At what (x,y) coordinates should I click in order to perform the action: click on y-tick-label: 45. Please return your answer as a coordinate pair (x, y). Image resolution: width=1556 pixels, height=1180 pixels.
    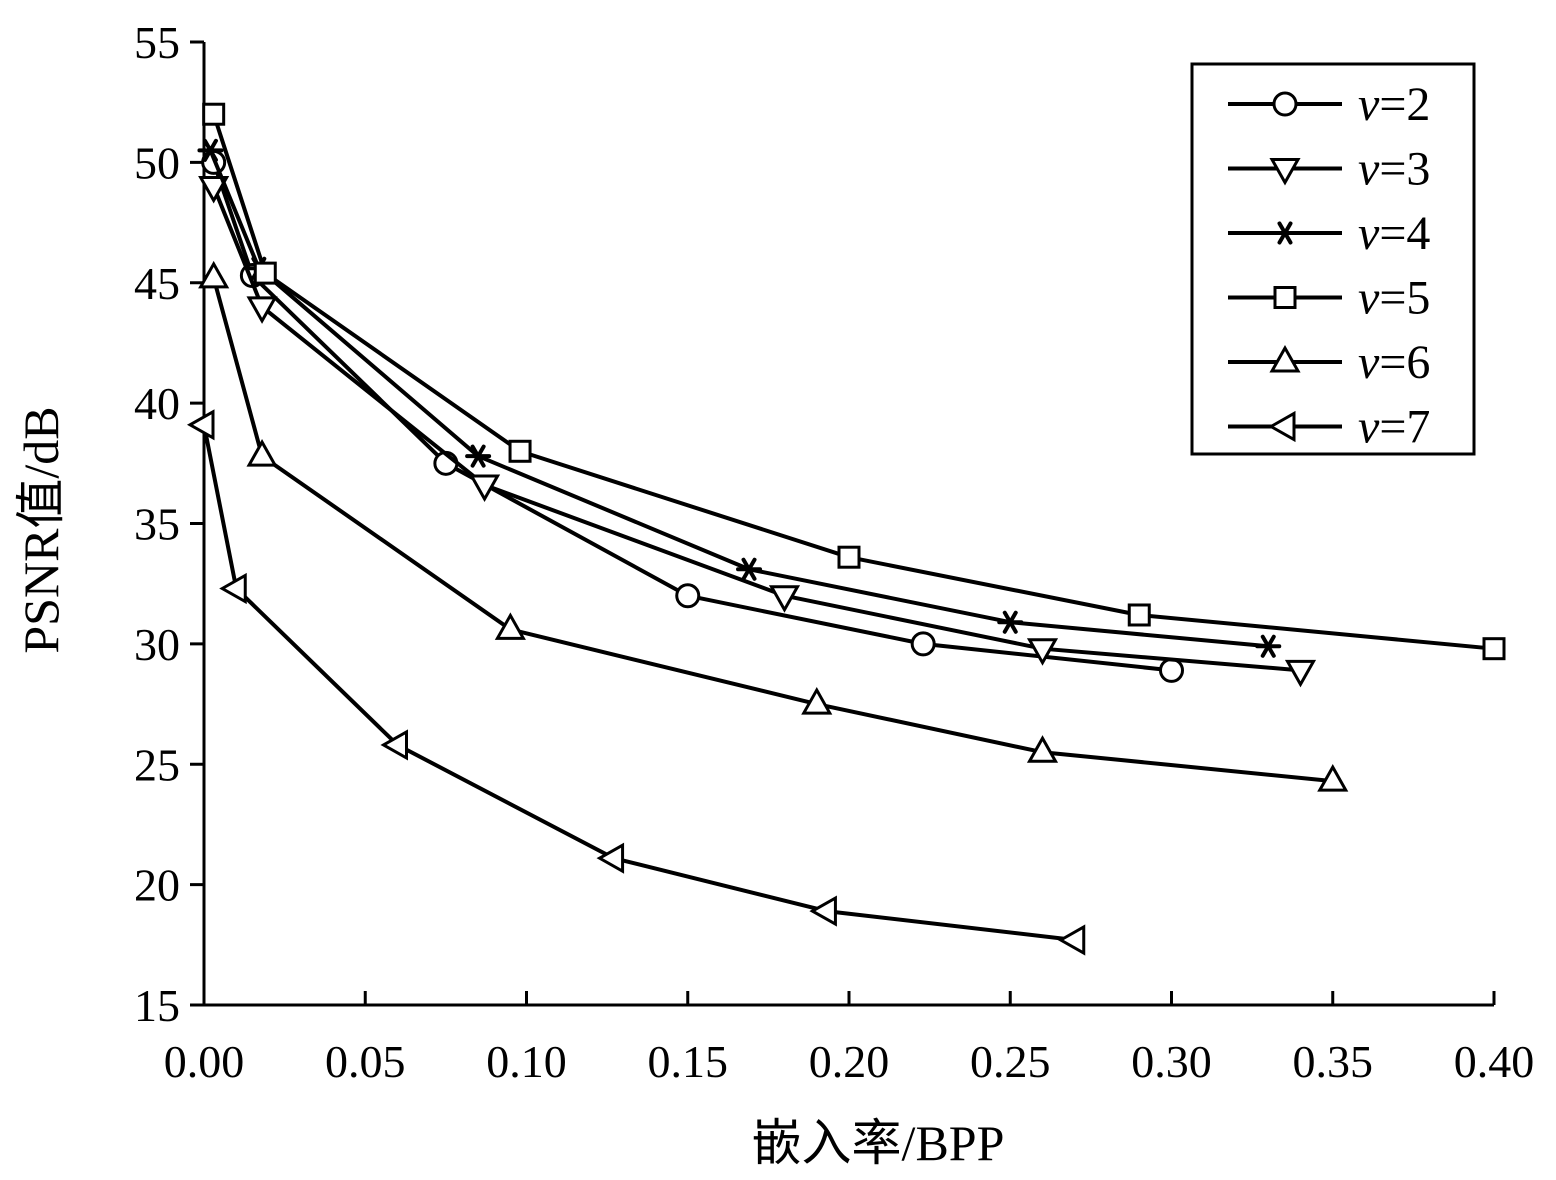
    Looking at the image, I should click on (157, 283).